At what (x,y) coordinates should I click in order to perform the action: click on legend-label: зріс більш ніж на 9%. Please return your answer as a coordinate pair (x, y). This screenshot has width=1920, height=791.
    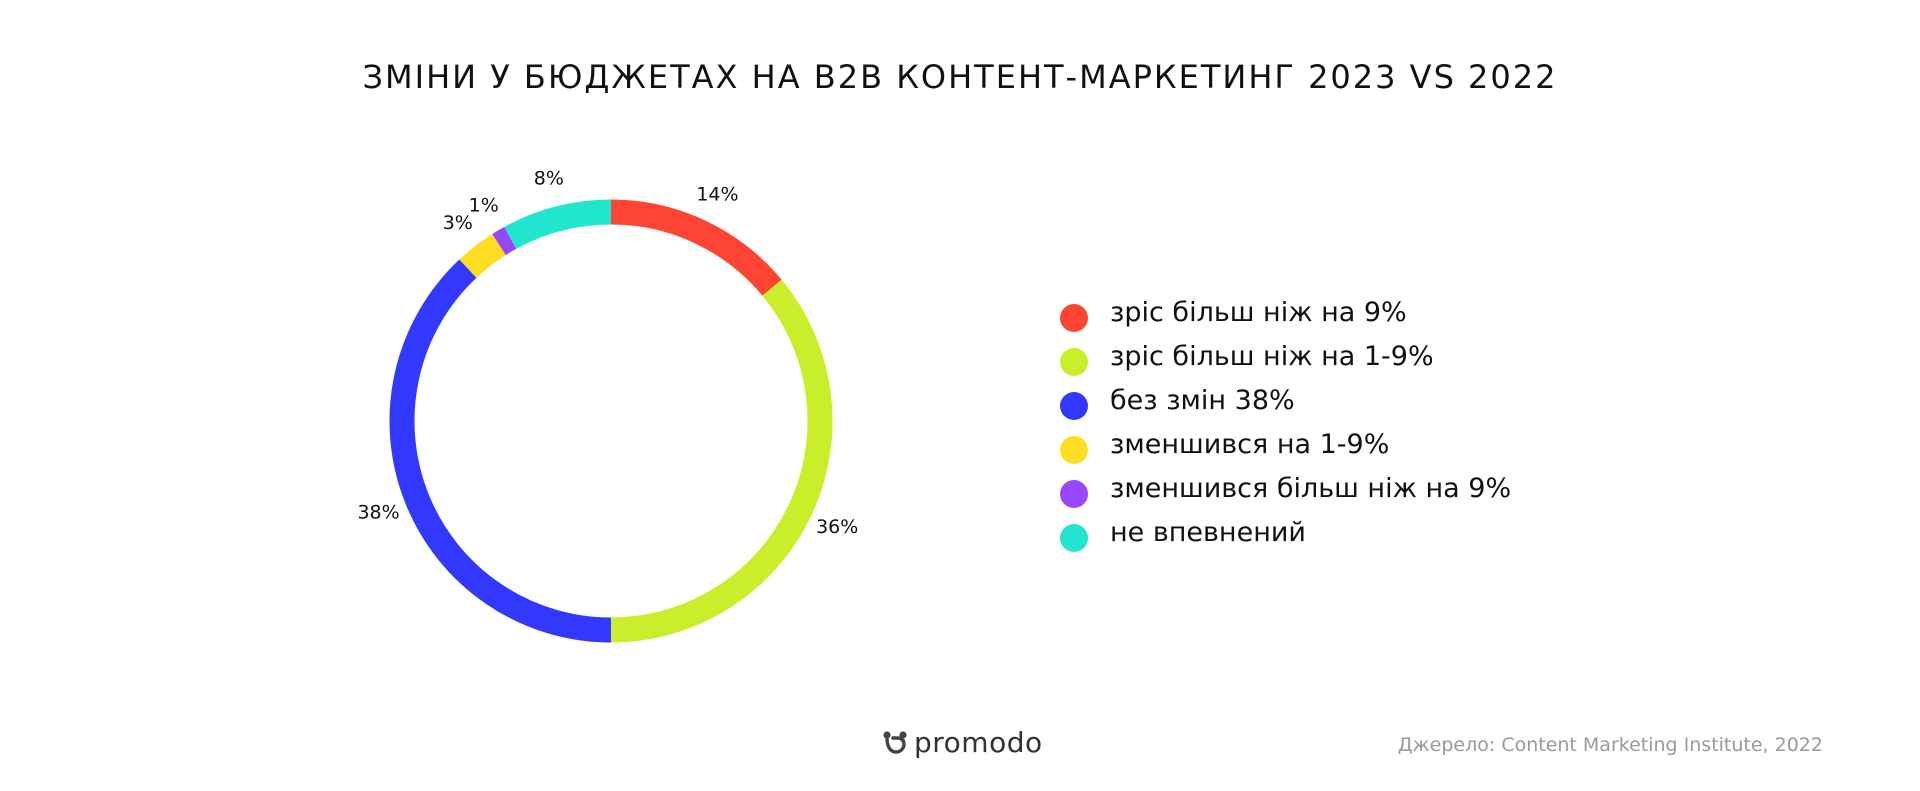
    Looking at the image, I should click on (1258, 312).